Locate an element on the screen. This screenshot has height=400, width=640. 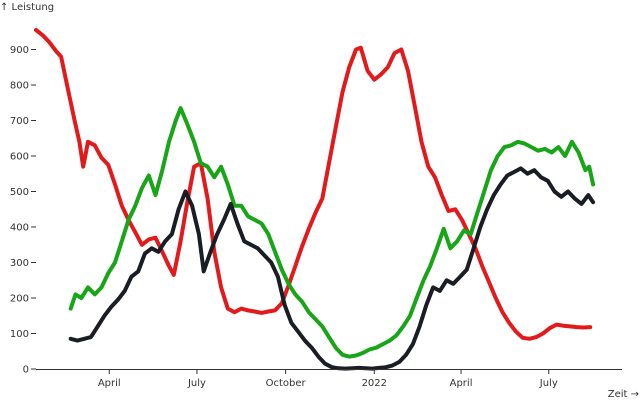
y-tick-label: 900 is located at coordinates (19, 50).